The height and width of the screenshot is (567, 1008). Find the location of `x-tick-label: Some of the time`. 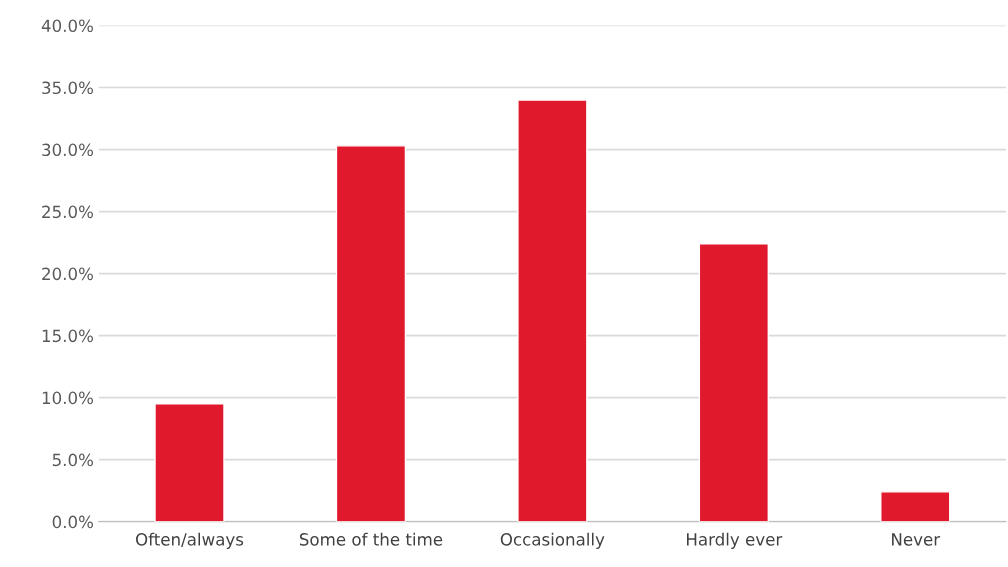

x-tick-label: Some of the time is located at coordinates (371, 539).